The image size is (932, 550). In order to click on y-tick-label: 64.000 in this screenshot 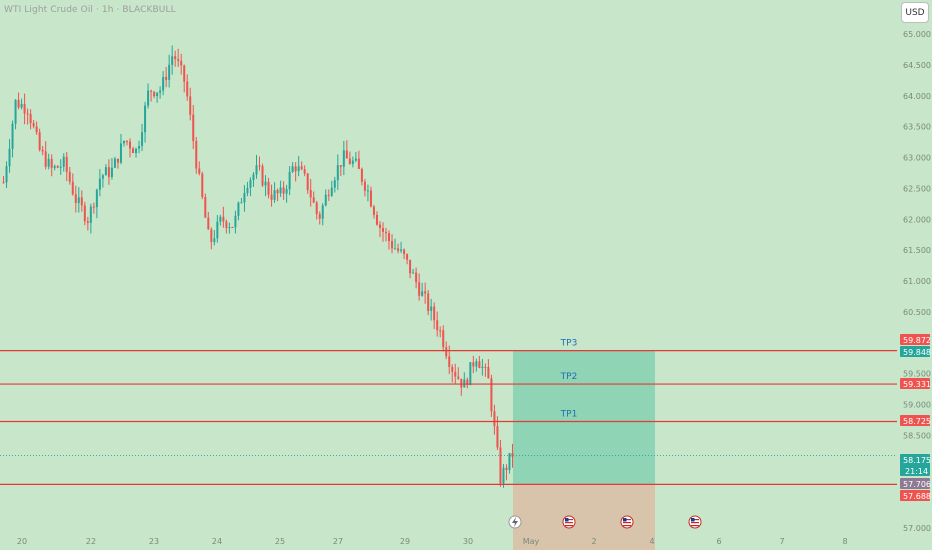, I will do `click(917, 96)`.